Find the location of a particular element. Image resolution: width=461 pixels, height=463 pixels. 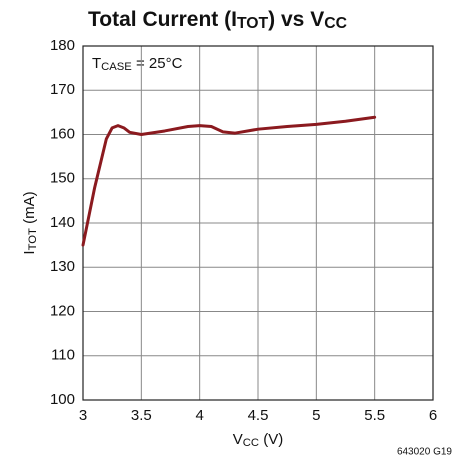

x-tick-label: 5 is located at coordinates (316, 415).